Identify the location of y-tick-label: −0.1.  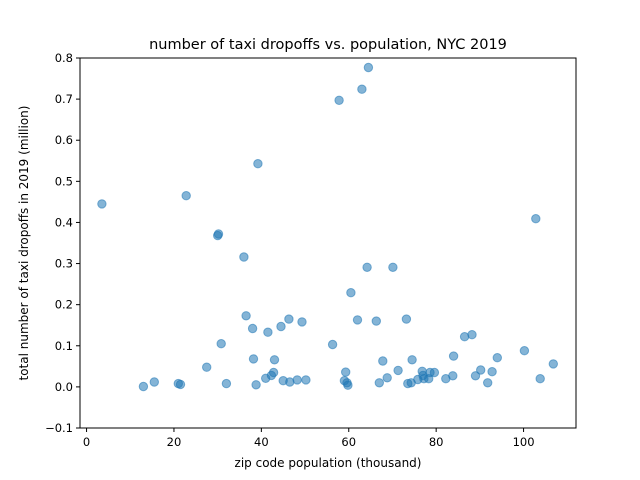
(59, 428).